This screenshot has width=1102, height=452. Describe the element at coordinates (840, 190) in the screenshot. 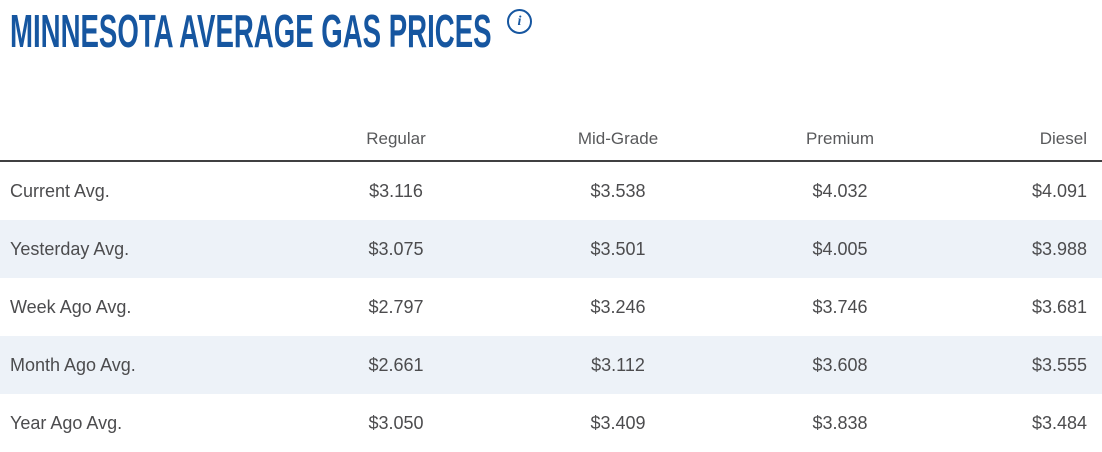

I see `price-cell: $4.032` at that location.